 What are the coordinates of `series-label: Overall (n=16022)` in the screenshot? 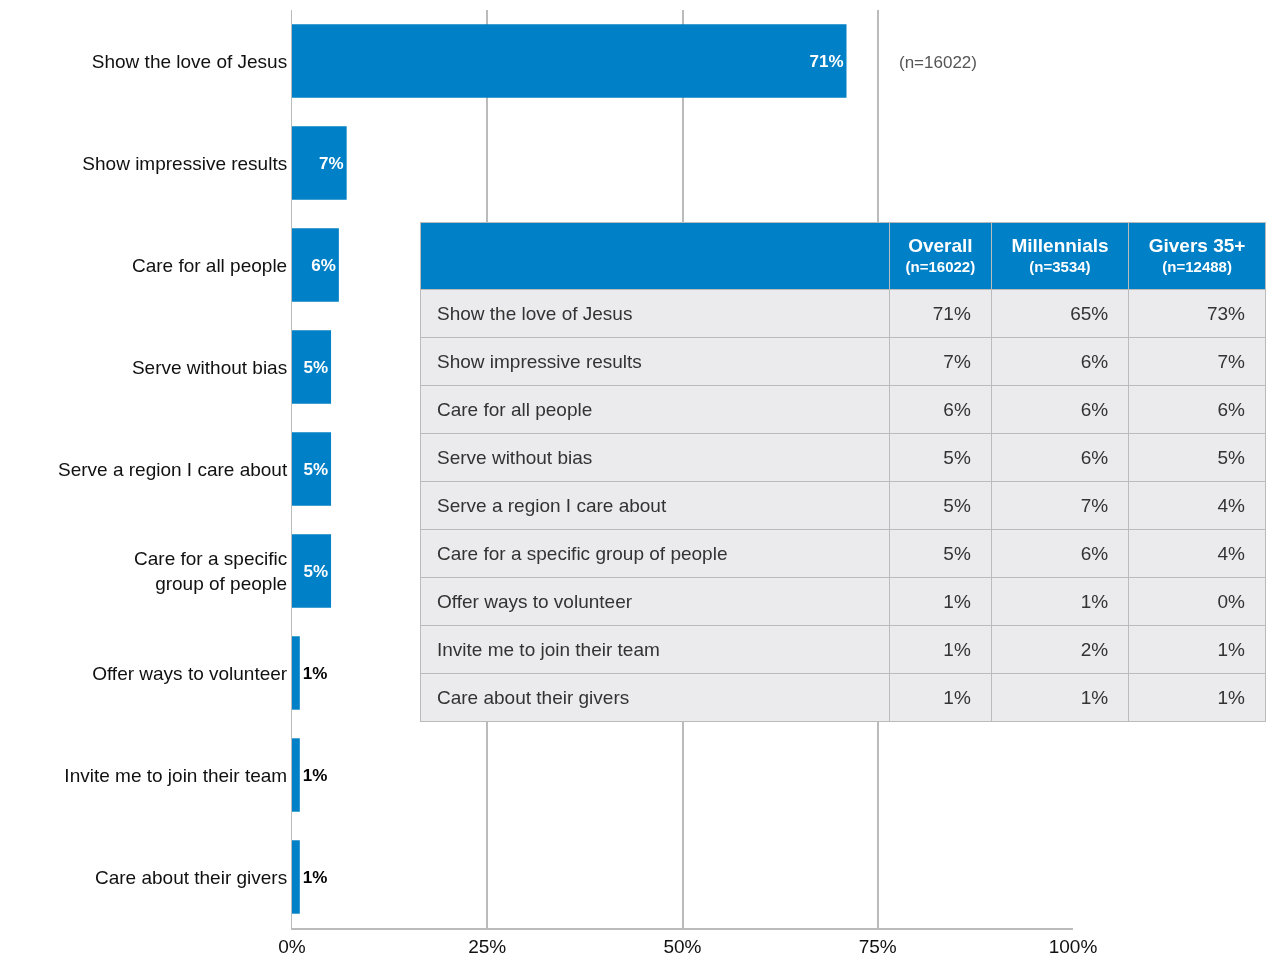 It's located at (940, 256).